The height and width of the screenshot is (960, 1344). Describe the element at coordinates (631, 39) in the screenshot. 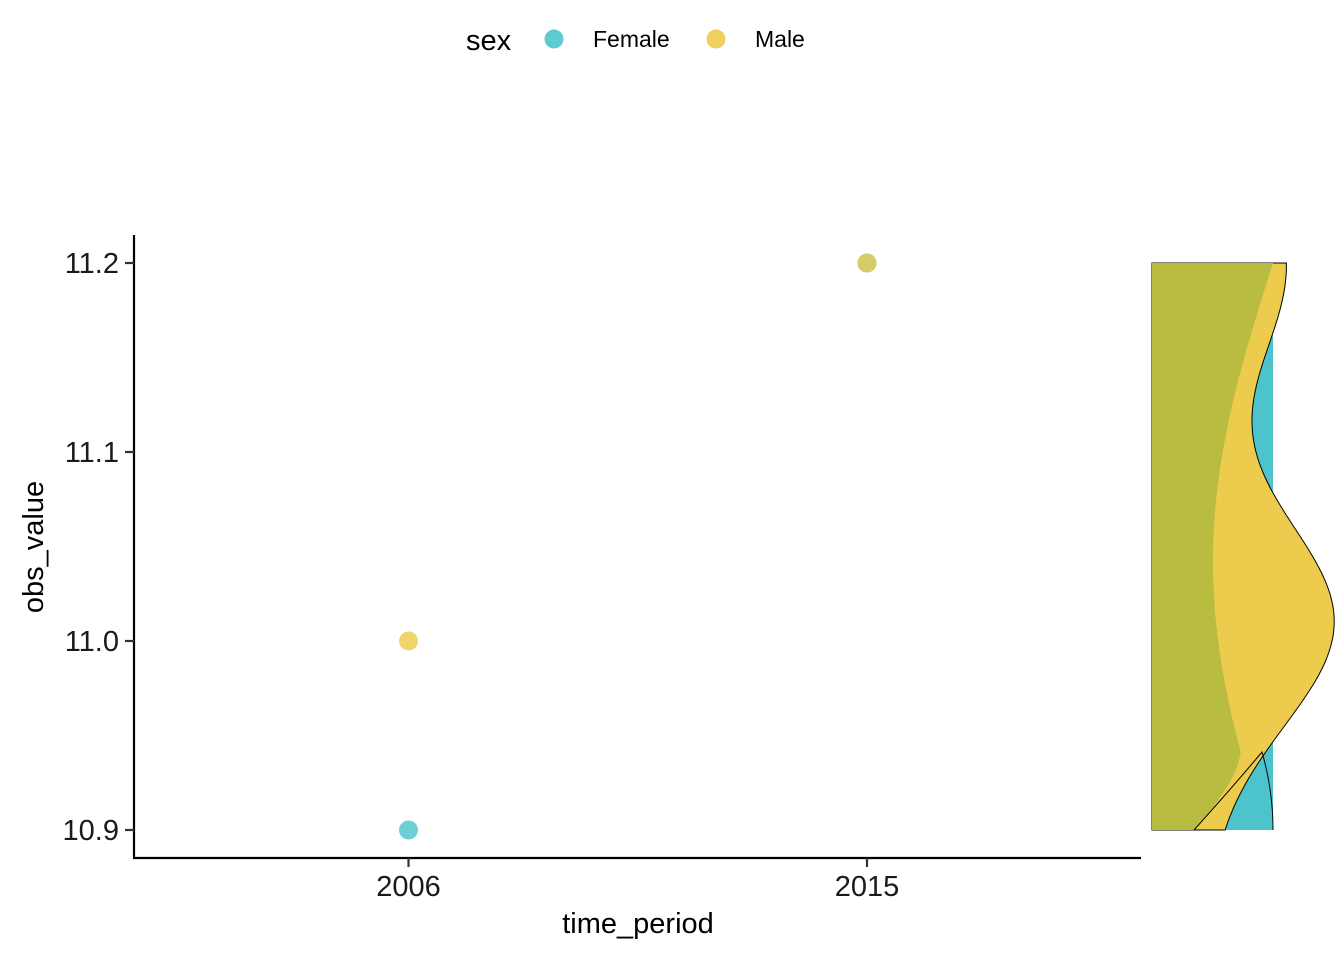

I see `legend-label-female: Female` at that location.